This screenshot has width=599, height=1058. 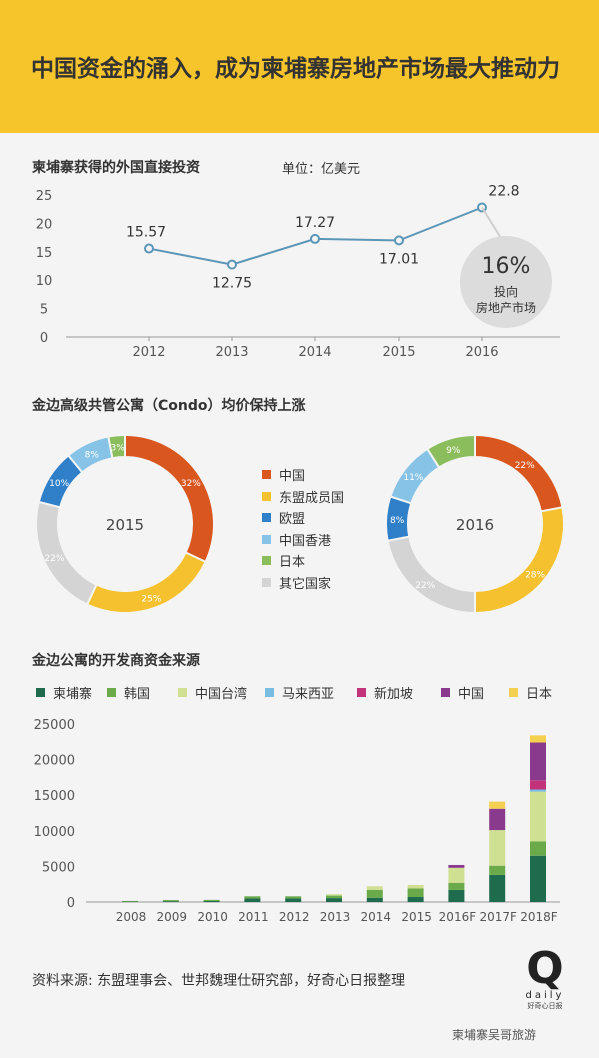 I want to click on donut-slice-label: 10%, so click(x=59, y=484).